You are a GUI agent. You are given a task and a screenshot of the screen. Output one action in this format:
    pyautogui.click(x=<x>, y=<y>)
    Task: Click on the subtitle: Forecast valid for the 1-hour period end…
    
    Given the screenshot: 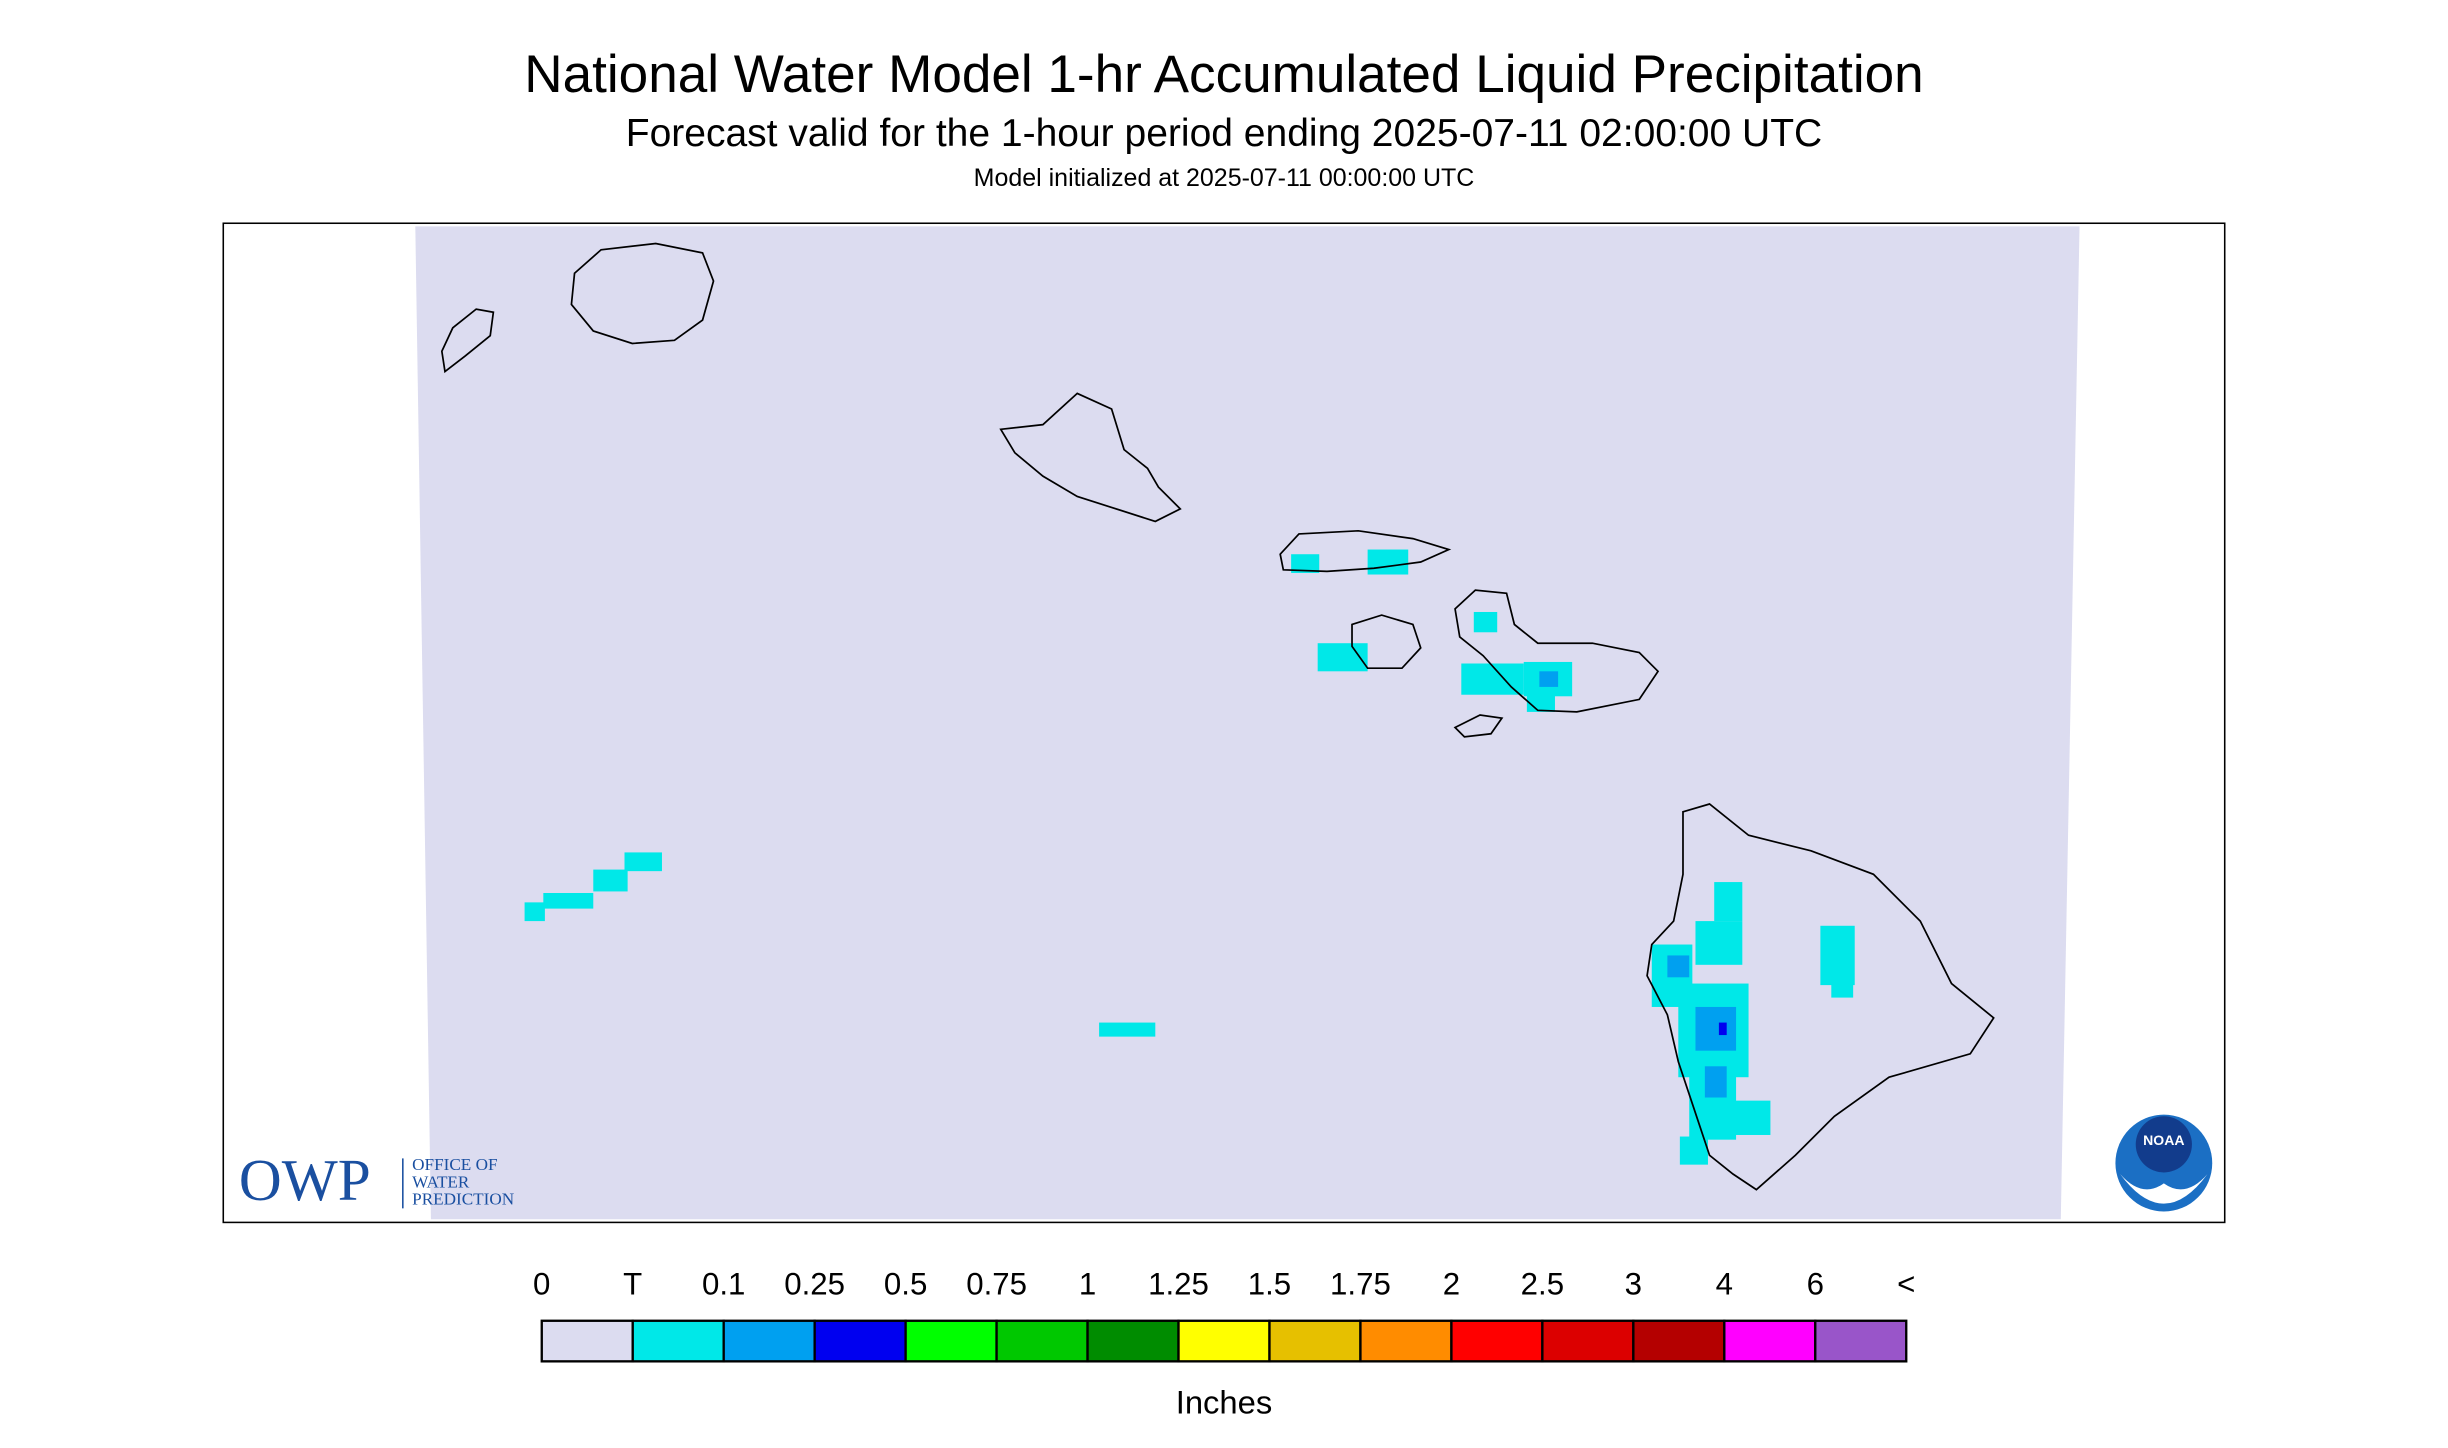 What is the action you would take?
    pyautogui.click(x=1224, y=133)
    